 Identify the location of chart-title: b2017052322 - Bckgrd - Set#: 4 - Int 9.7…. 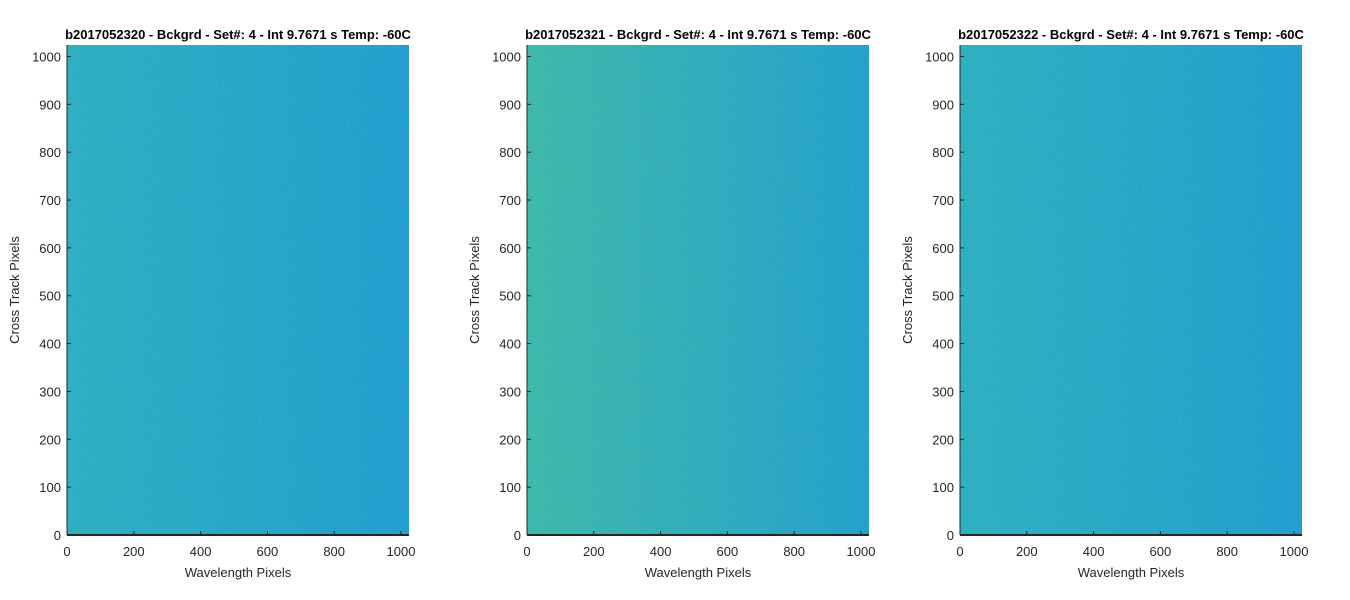
(1131, 34).